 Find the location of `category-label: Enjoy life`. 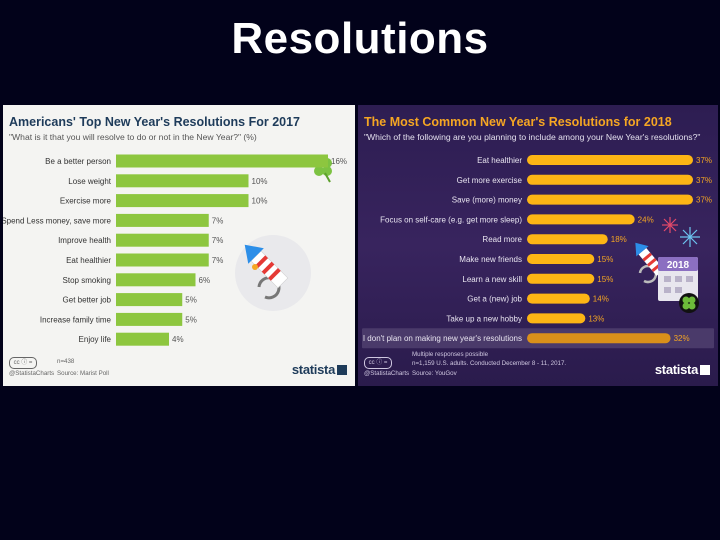

category-label: Enjoy life is located at coordinates (95, 339).